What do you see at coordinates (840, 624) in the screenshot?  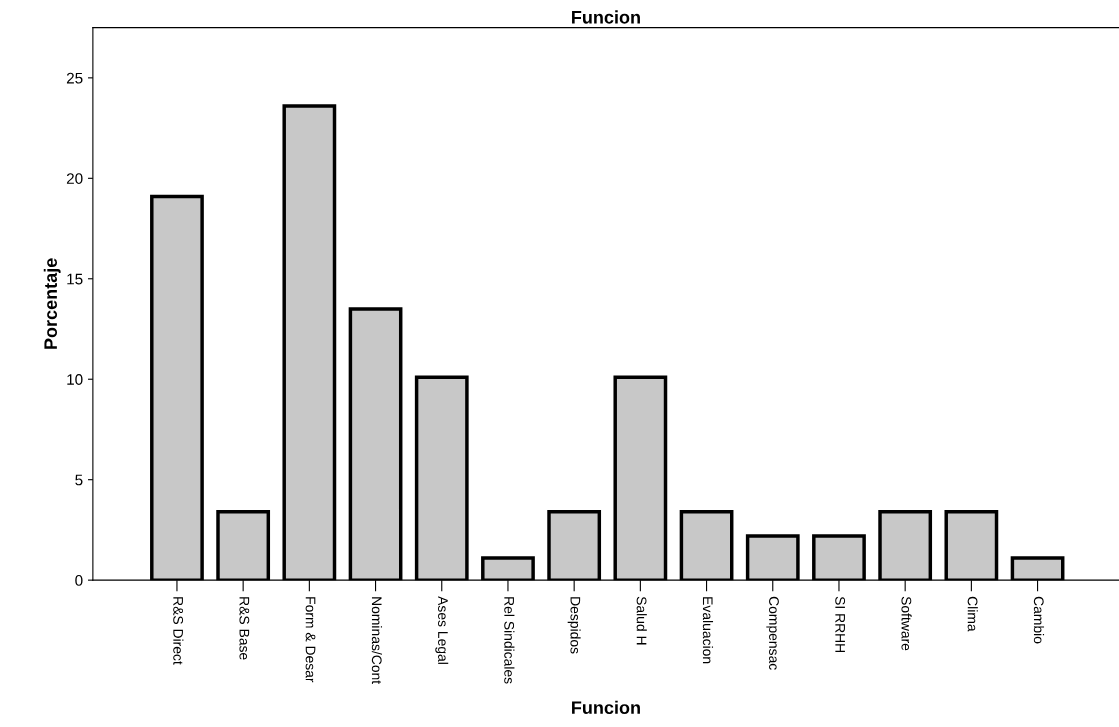 I see `x-tick-label: SI RRHH` at bounding box center [840, 624].